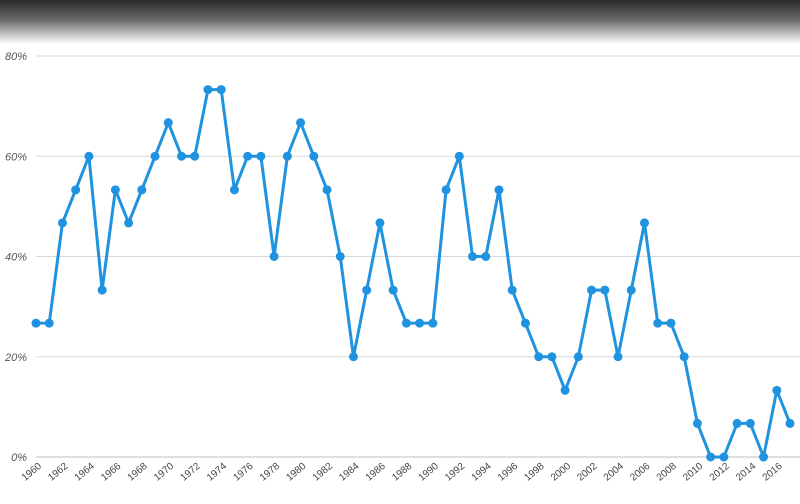 The height and width of the screenshot is (504, 800). Describe the element at coordinates (400, 22) in the screenshot. I see `top-shade-bar` at that location.